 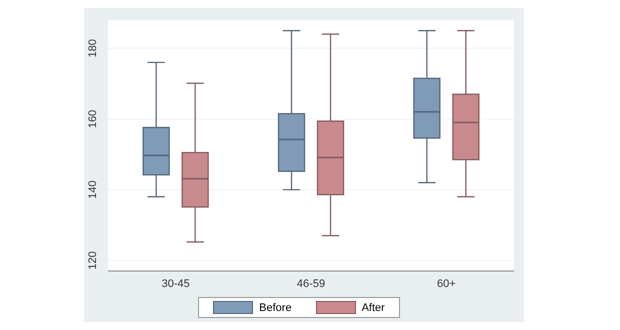 I want to click on x-tick-label: 46-59, so click(x=311, y=284).